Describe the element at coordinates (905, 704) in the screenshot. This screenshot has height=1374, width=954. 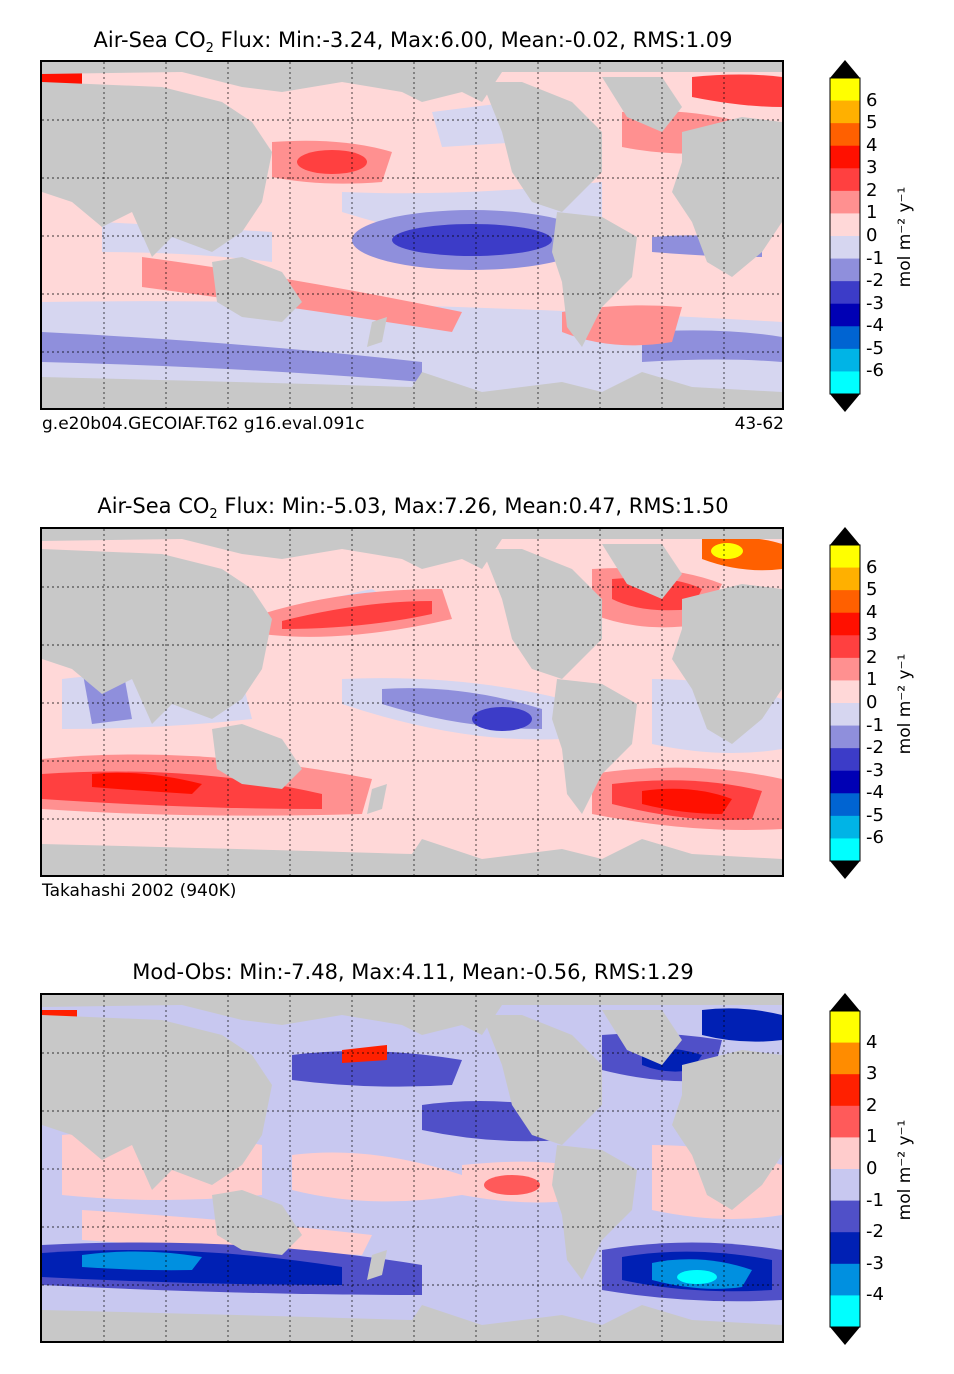
I see `colorbar-2-unit: mol m⁻² y⁻¹` at that location.